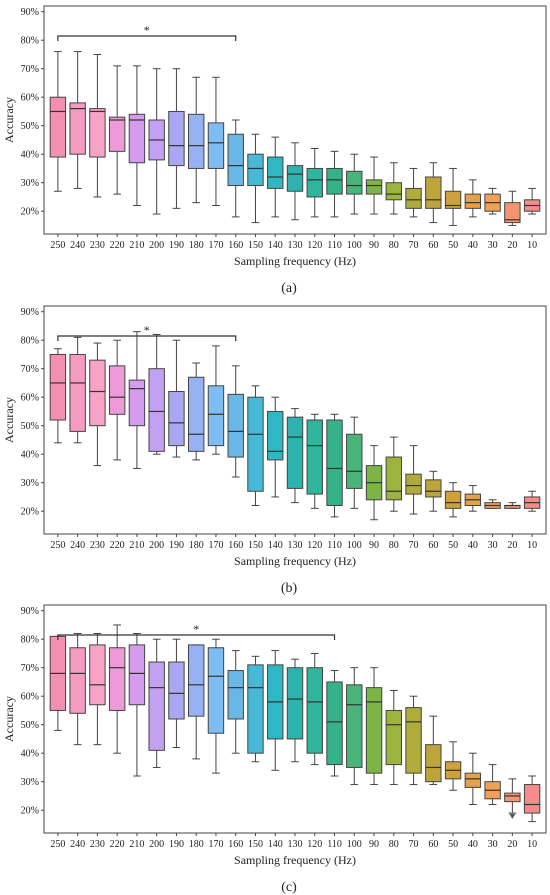  What do you see at coordinates (30, 212) in the screenshot?
I see `y-tick-label: 20%` at bounding box center [30, 212].